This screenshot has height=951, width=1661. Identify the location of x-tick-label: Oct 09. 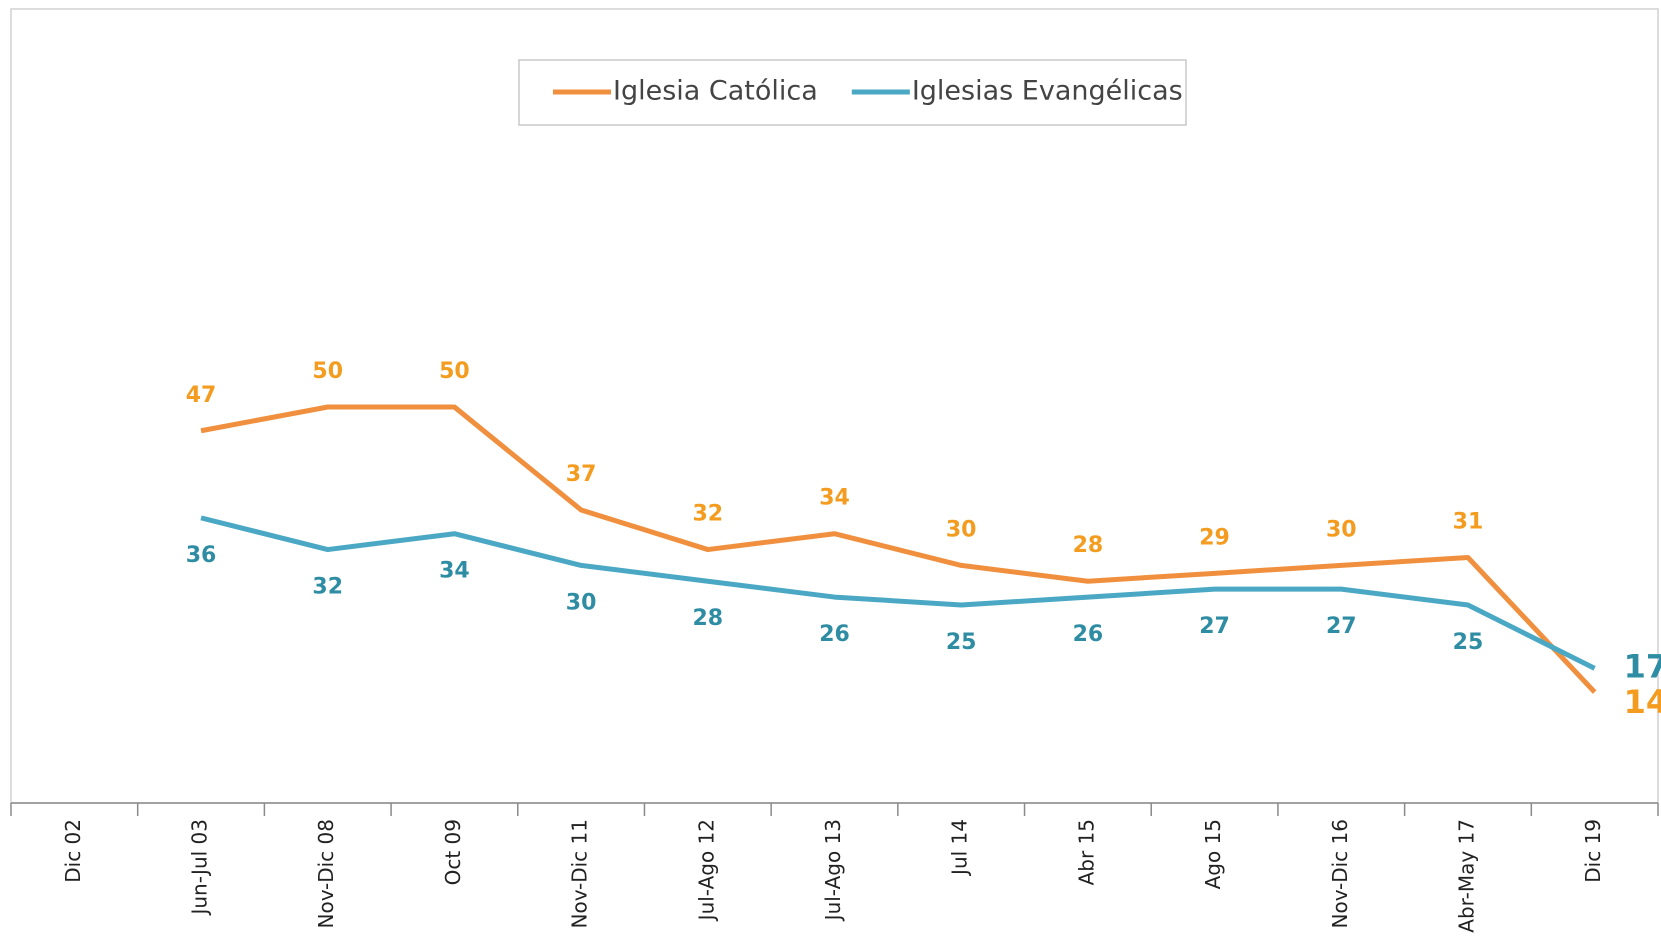
(453, 852).